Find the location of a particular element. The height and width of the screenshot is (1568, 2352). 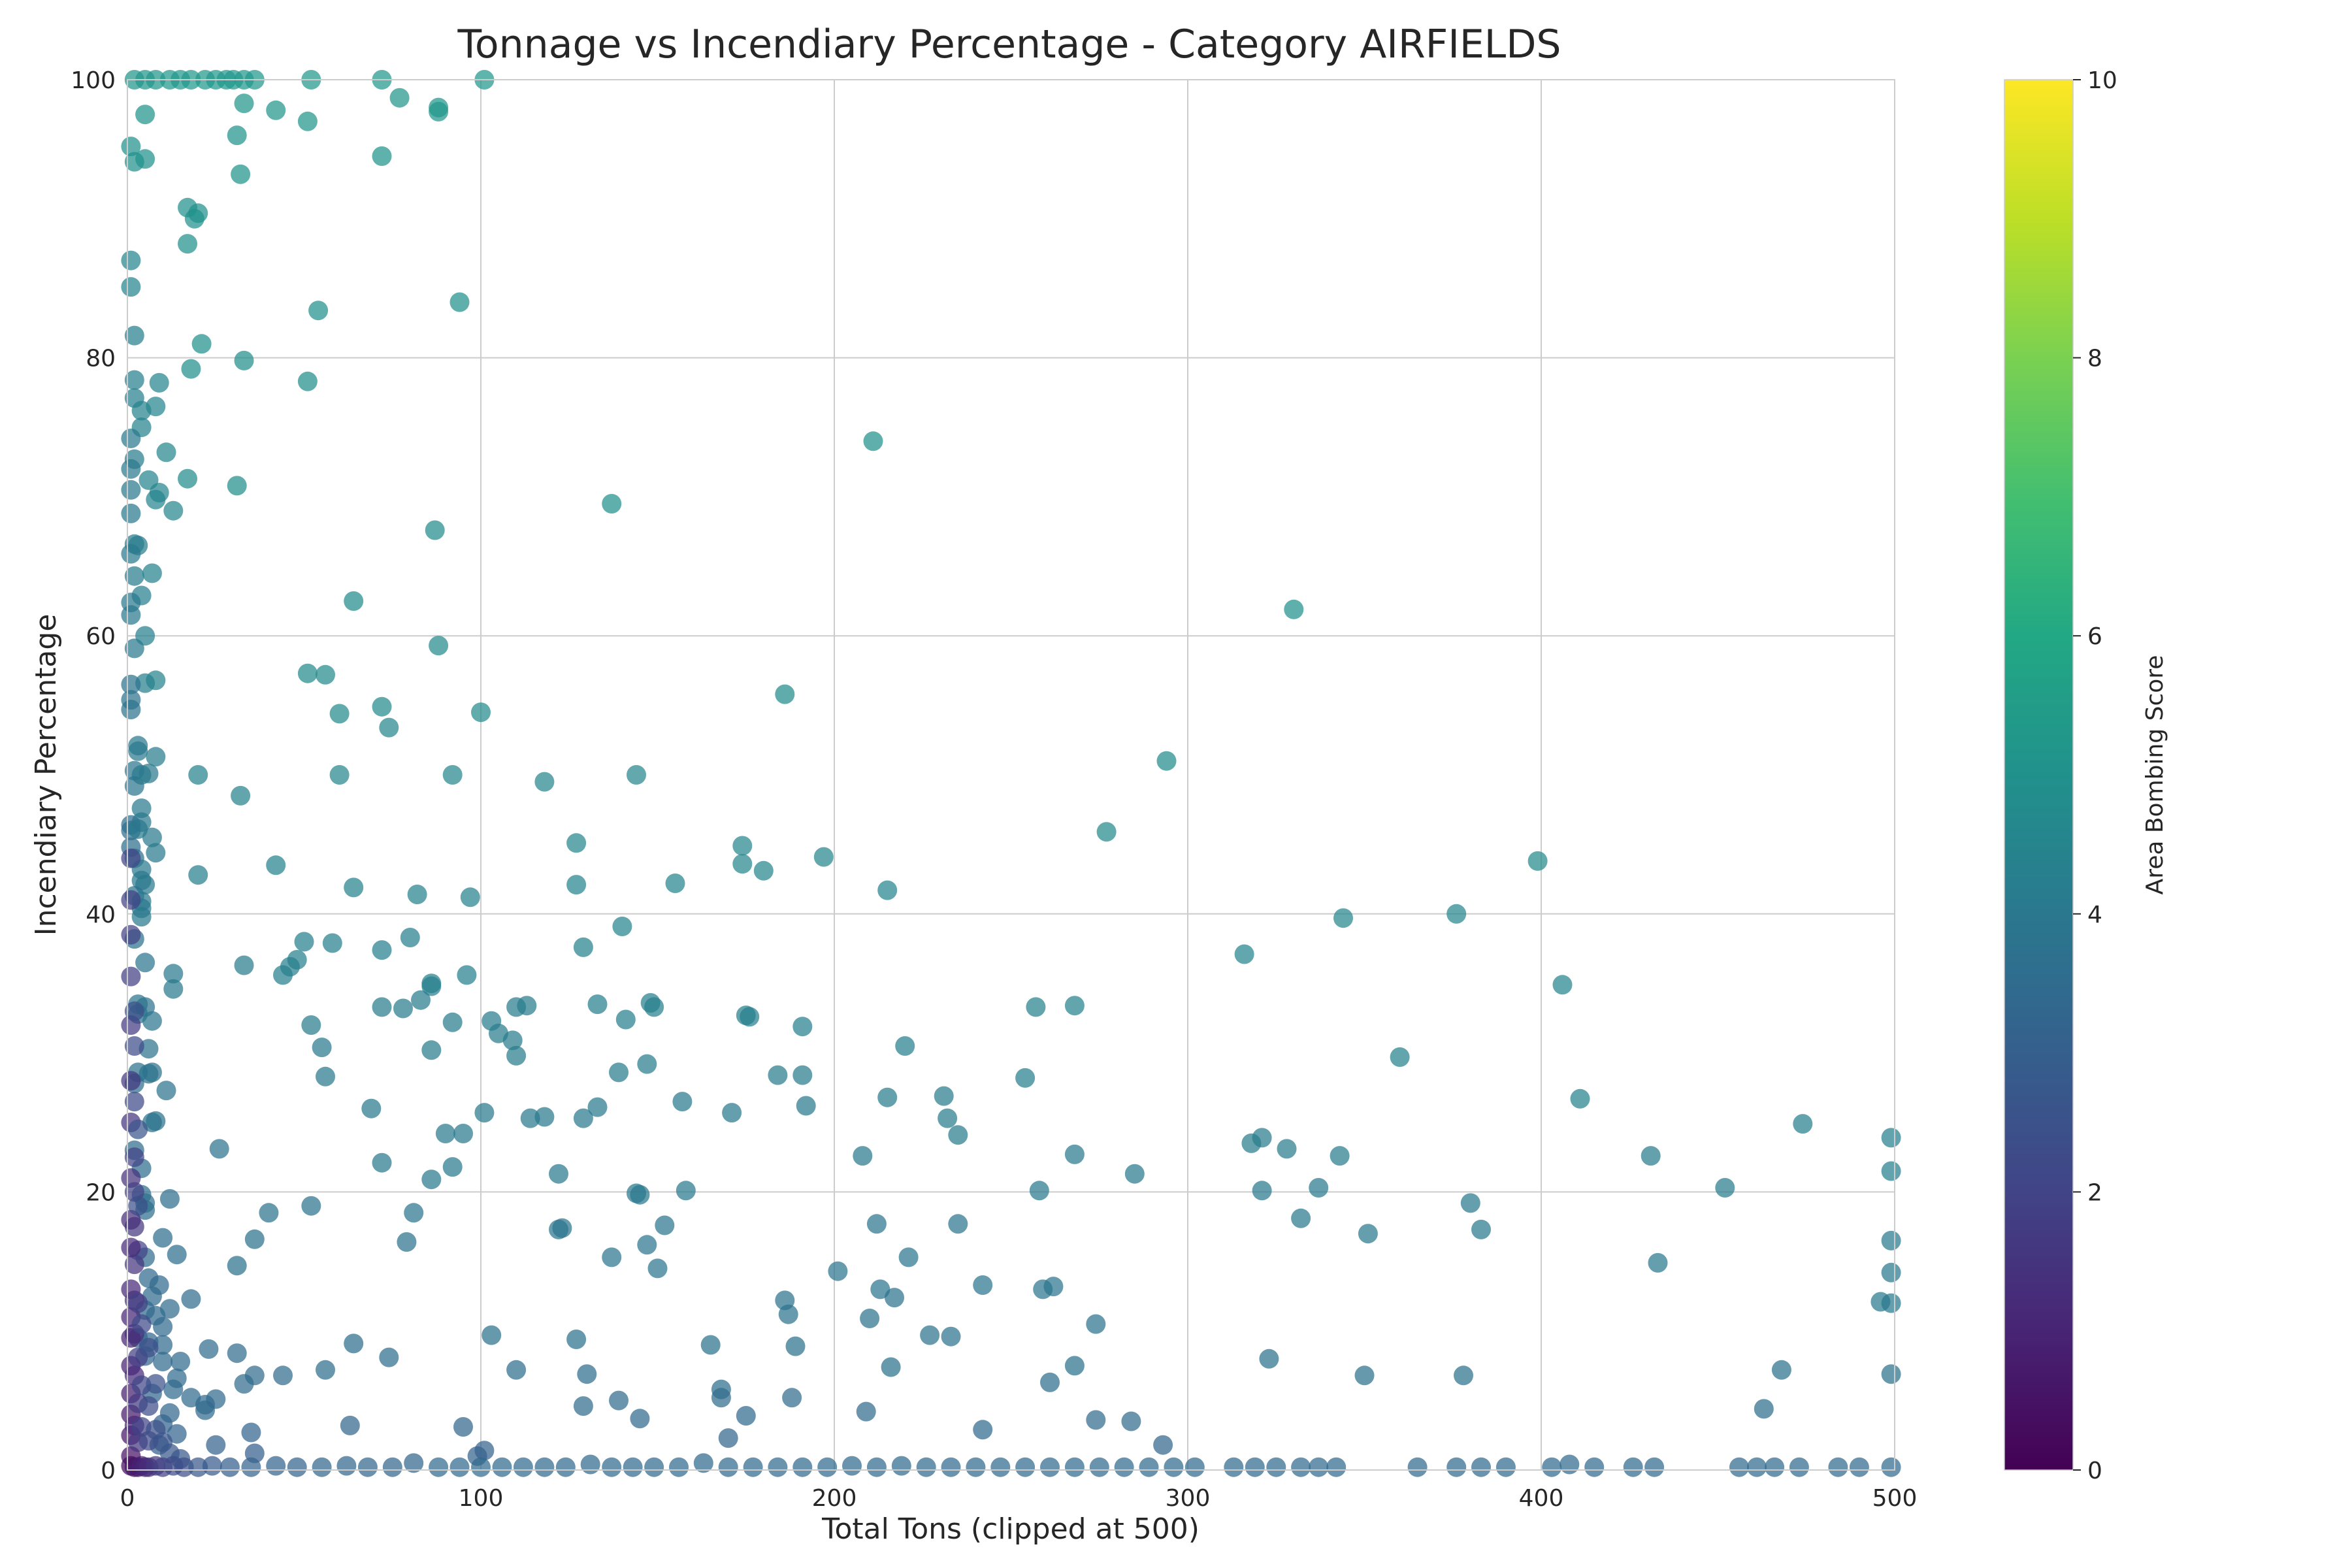

y-axis-ticks: 0 20 40 60 80 100 is located at coordinates (93, 775).